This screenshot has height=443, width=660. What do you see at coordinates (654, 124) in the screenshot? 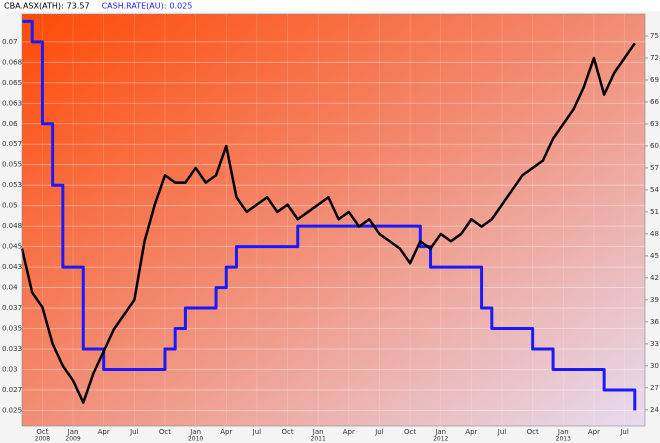
I see `y2-tick-label: 63` at bounding box center [654, 124].